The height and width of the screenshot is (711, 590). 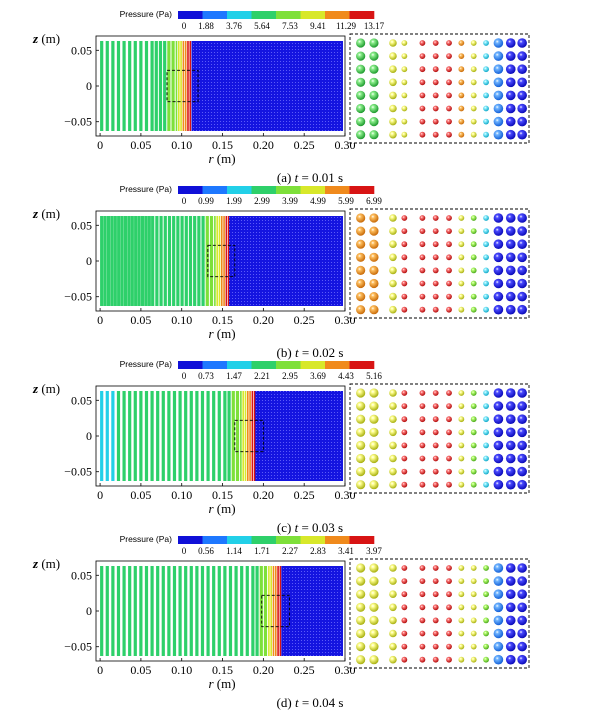 What do you see at coordinates (439, 263) in the screenshot?
I see `zoom-inset` at bounding box center [439, 263].